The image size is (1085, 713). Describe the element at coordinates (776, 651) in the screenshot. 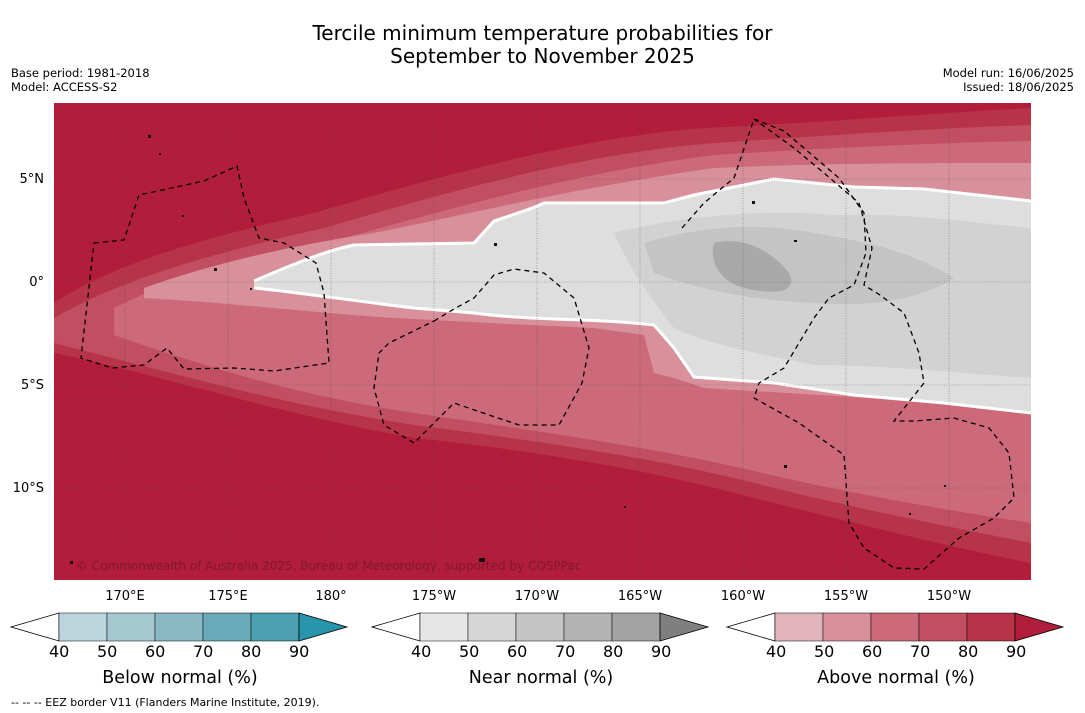

I see `cb-above-tick-40: 40` at that location.